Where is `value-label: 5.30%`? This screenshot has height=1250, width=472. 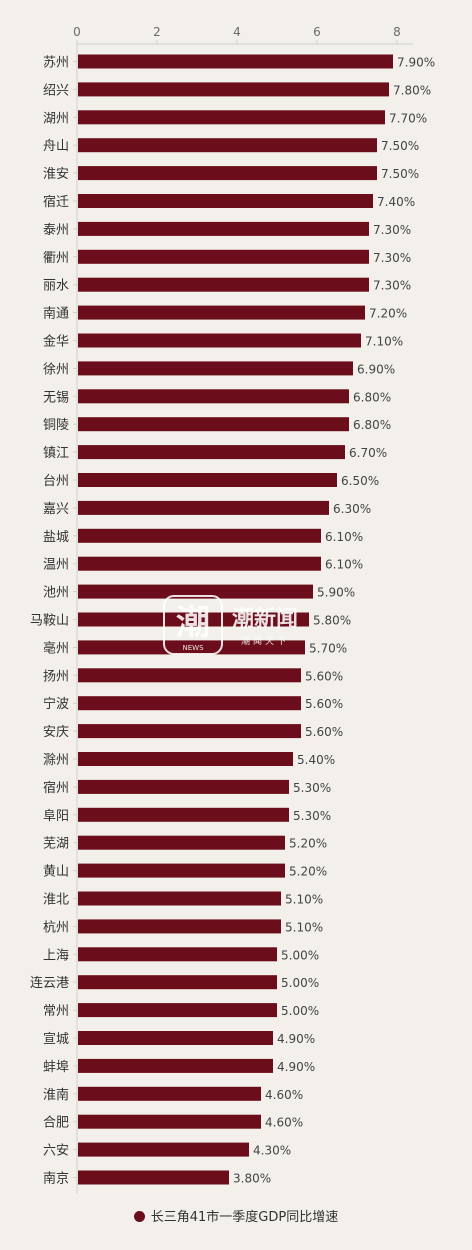
value-label: 5.30% is located at coordinates (312, 788).